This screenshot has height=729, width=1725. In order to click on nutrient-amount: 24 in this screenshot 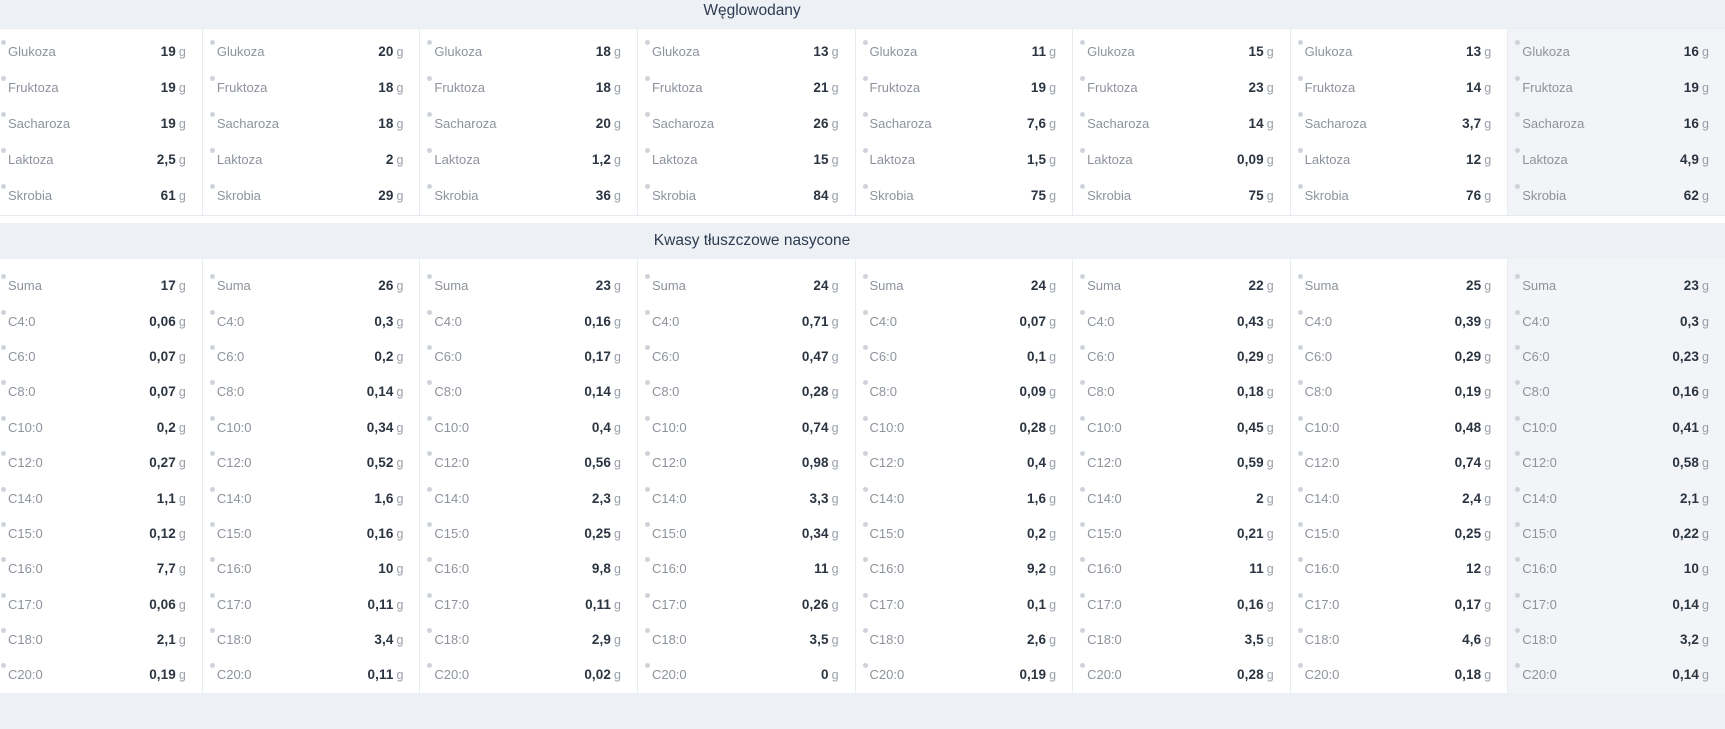, I will do `click(821, 286)`.